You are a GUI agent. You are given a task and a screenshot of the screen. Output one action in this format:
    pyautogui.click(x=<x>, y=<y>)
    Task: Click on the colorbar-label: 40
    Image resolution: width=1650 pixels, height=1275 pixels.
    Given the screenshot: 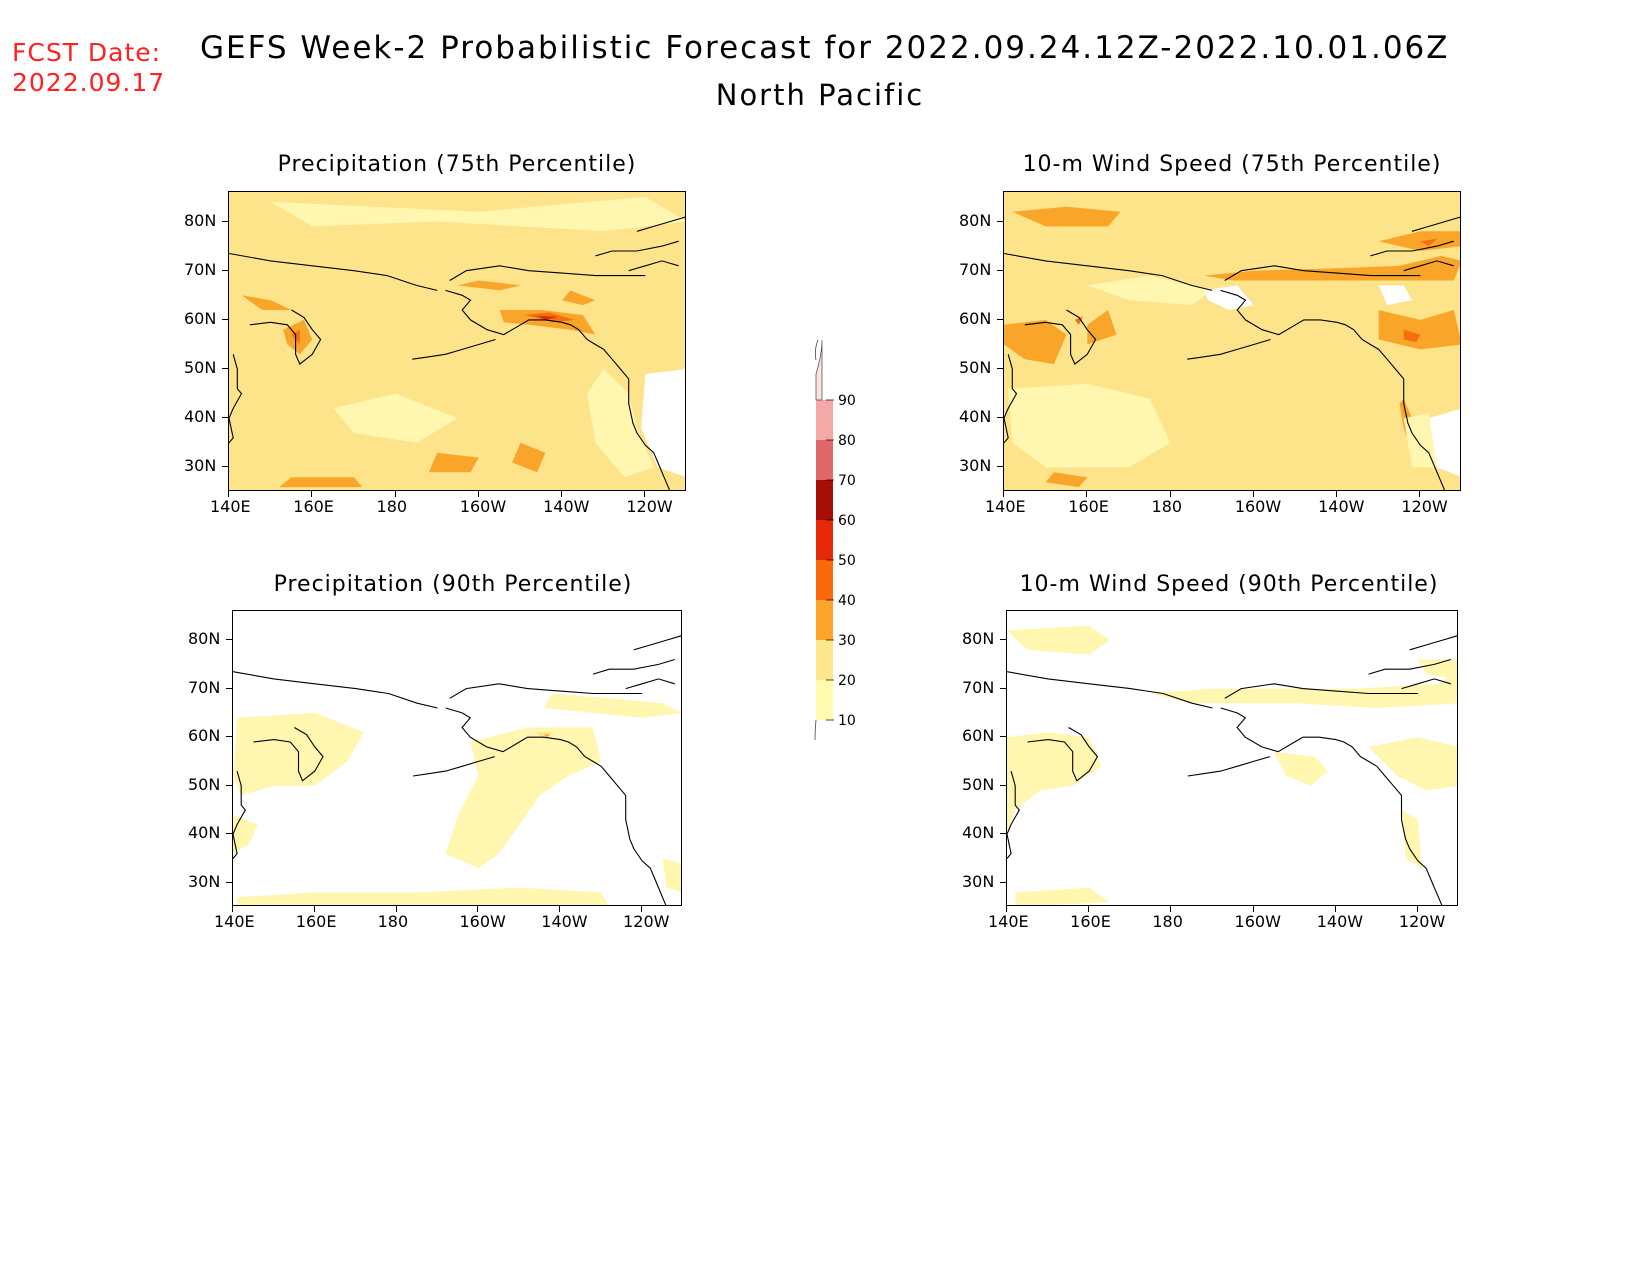 What is the action you would take?
    pyautogui.click(x=847, y=601)
    